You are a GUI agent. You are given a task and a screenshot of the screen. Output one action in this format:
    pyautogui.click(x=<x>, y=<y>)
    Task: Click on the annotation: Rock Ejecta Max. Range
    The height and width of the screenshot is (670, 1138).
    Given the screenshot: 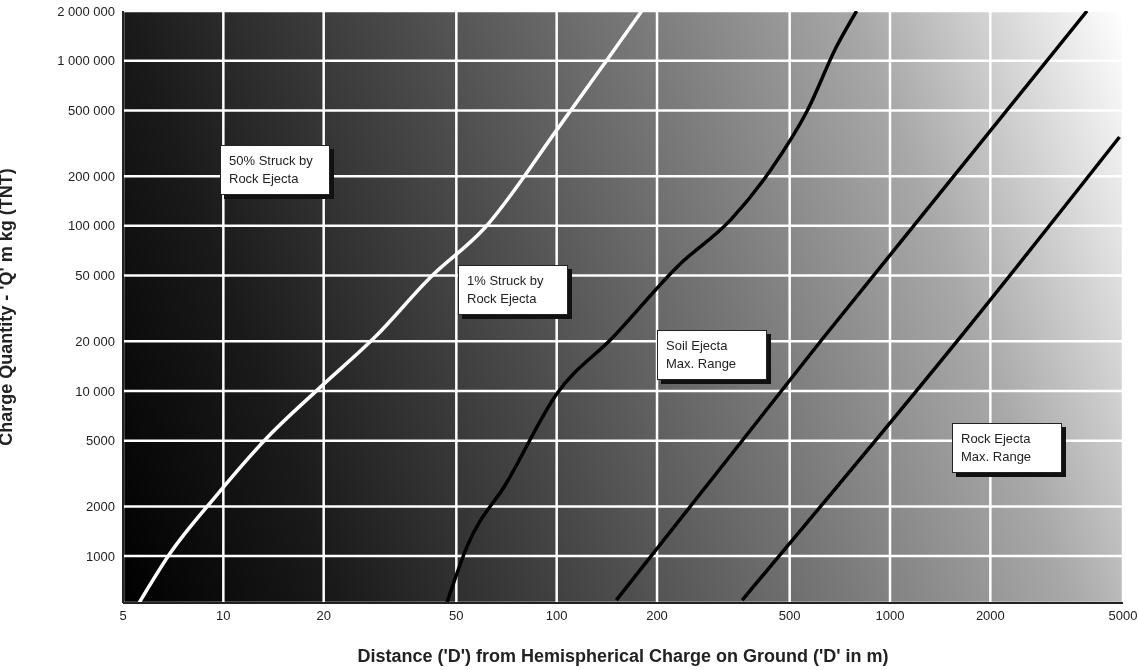 What is the action you would take?
    pyautogui.click(x=1007, y=447)
    